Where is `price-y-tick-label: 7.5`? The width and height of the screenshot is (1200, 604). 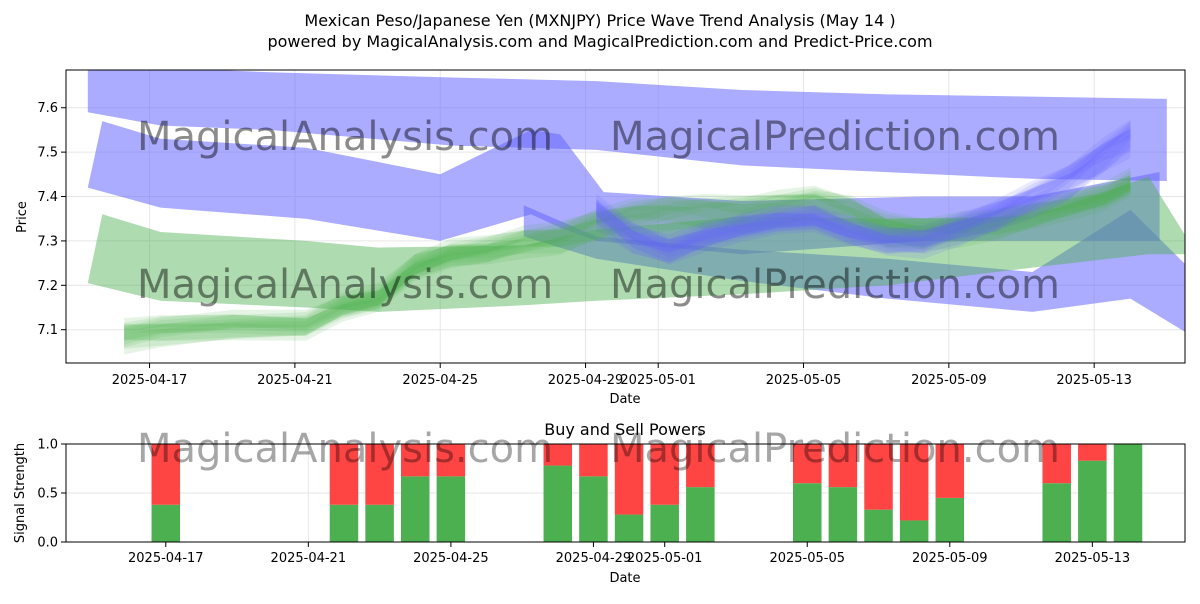
price-y-tick-label: 7.5 is located at coordinates (47, 153).